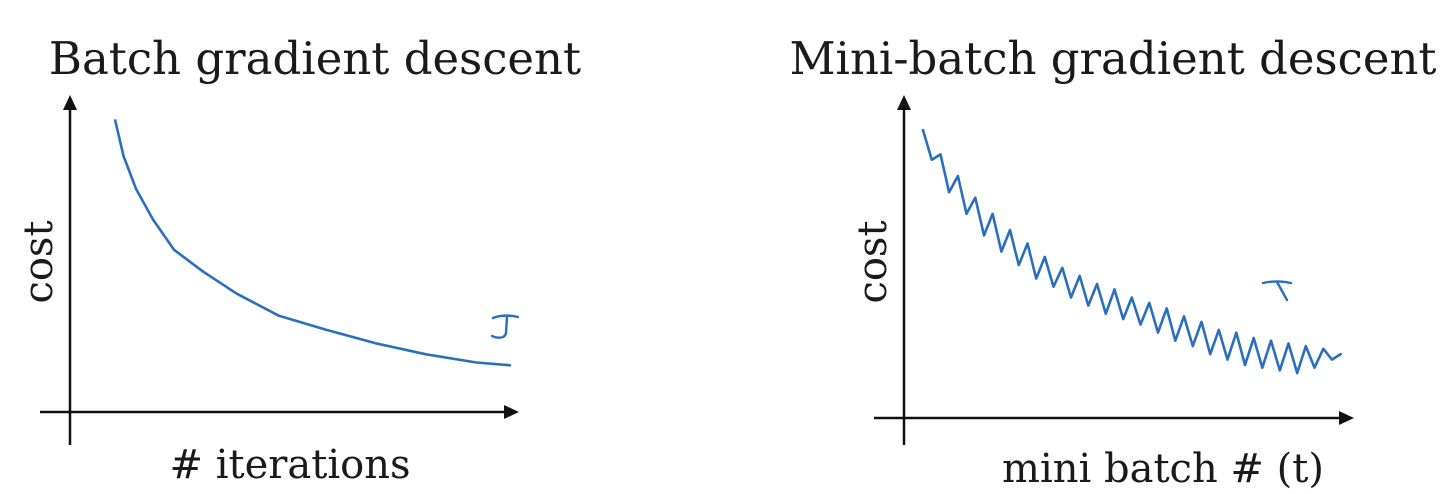 This screenshot has height=494, width=1443. Describe the element at coordinates (904, 102) in the screenshot. I see `minibatch-gd-y-arrow` at that location.